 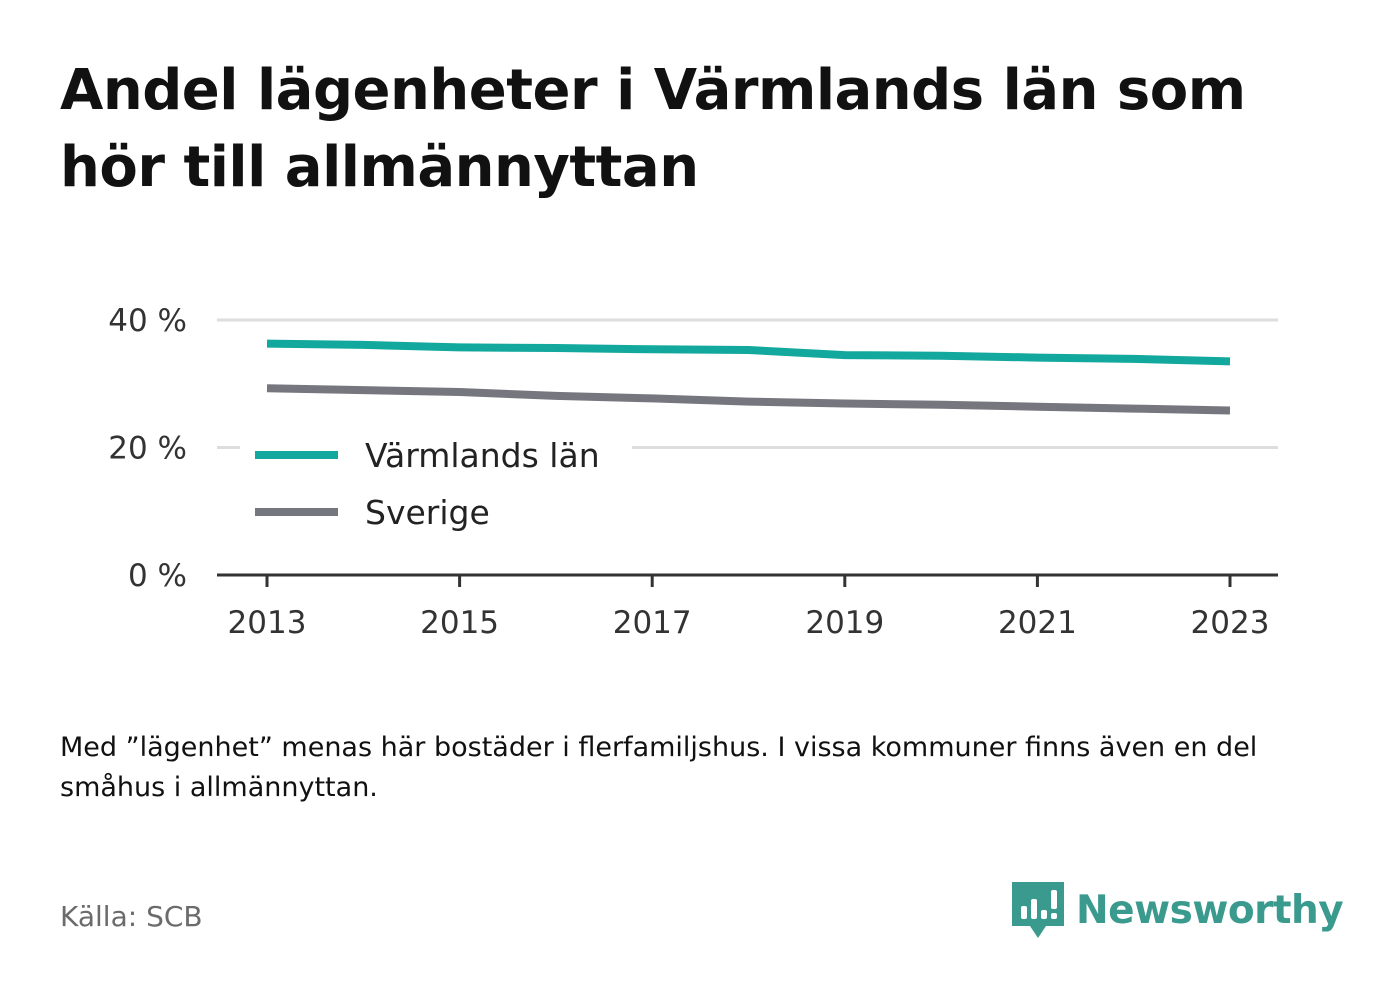 I want to click on source-label: Källa: SCB, so click(x=131, y=916).